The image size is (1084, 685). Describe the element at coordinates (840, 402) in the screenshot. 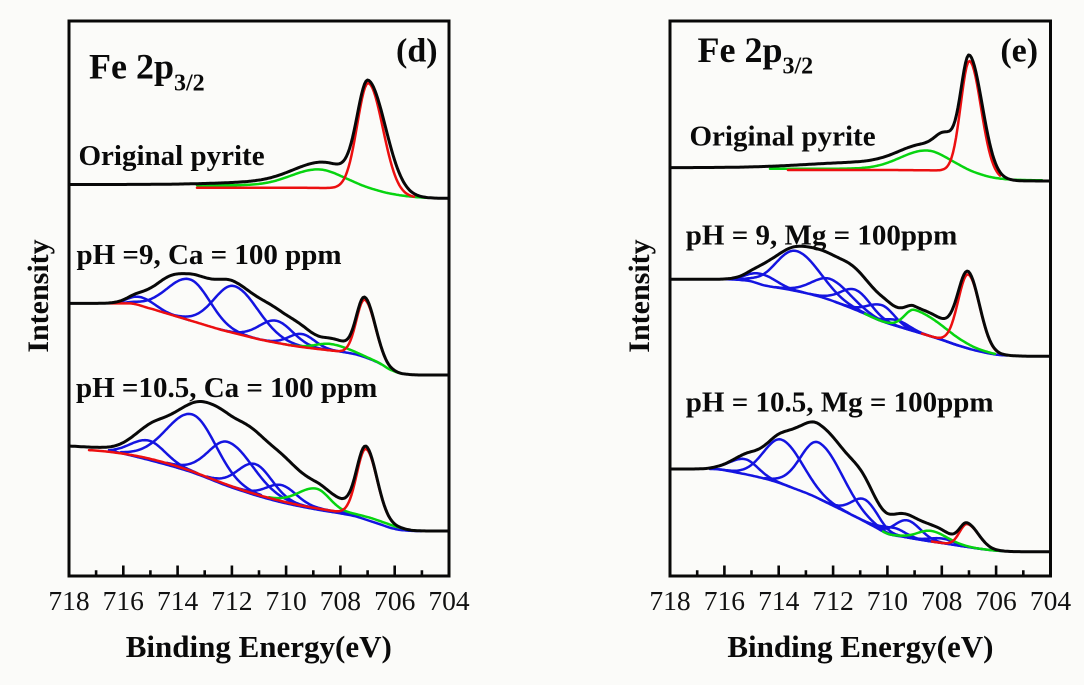

I see `svg-text: pH = 10.5, Mg = 100ppm` at that location.